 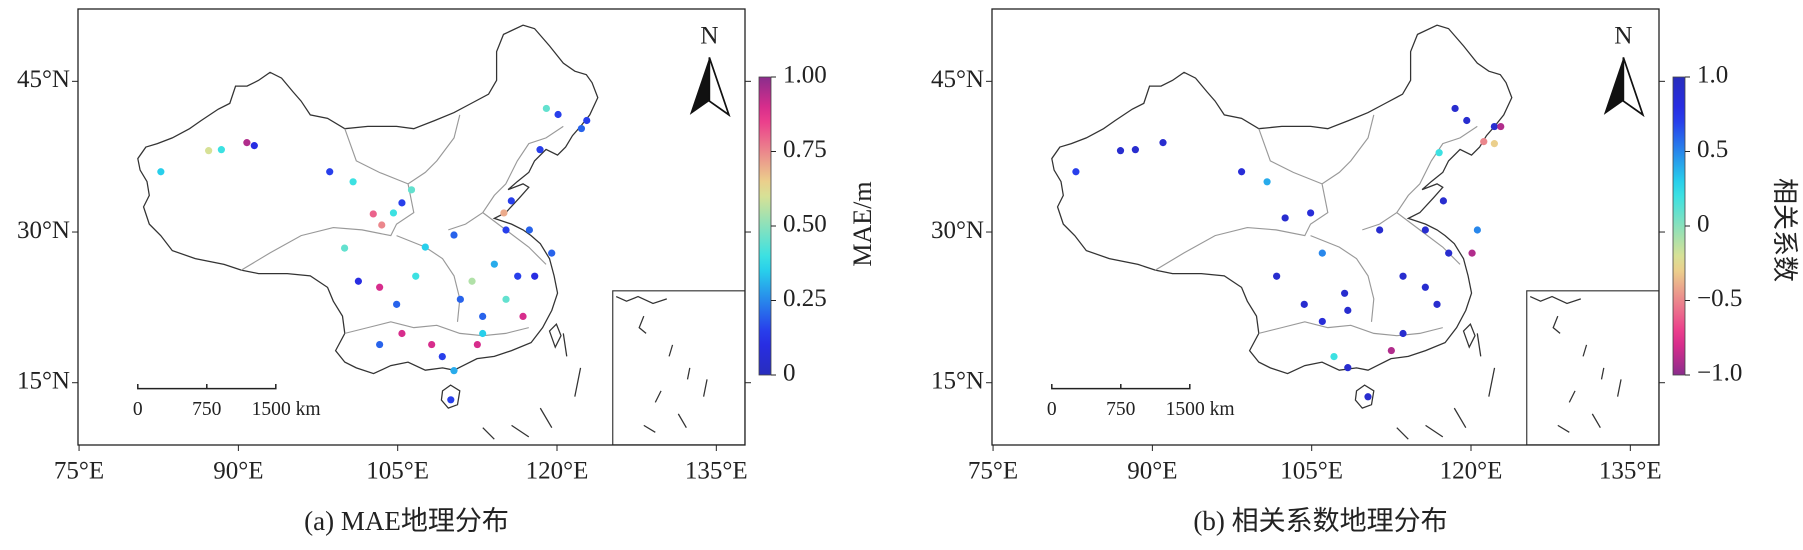 What do you see at coordinates (957, 230) in the screenshot?
I see `y-tick-label: 30°N` at bounding box center [957, 230].